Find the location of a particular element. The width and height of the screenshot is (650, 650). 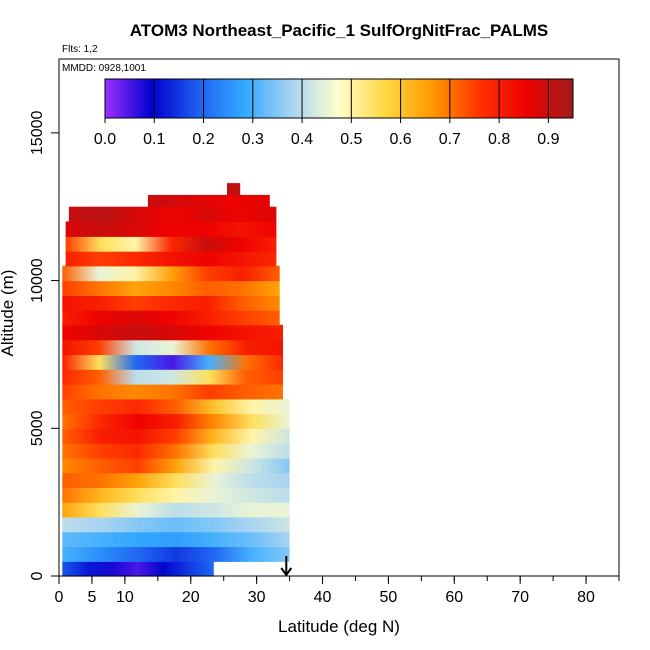

x-tick-label: 50 is located at coordinates (389, 597).